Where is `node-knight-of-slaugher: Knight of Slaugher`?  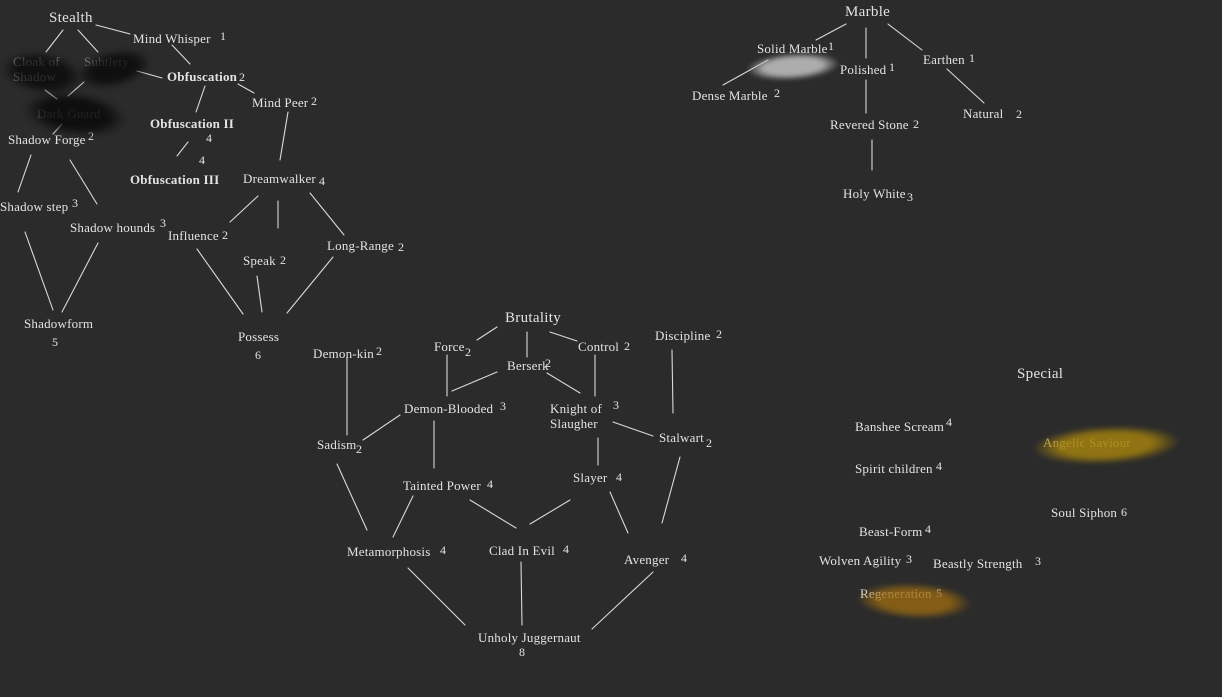
node-knight-of-slaugher: Knight of Slaugher is located at coordinates (576, 416).